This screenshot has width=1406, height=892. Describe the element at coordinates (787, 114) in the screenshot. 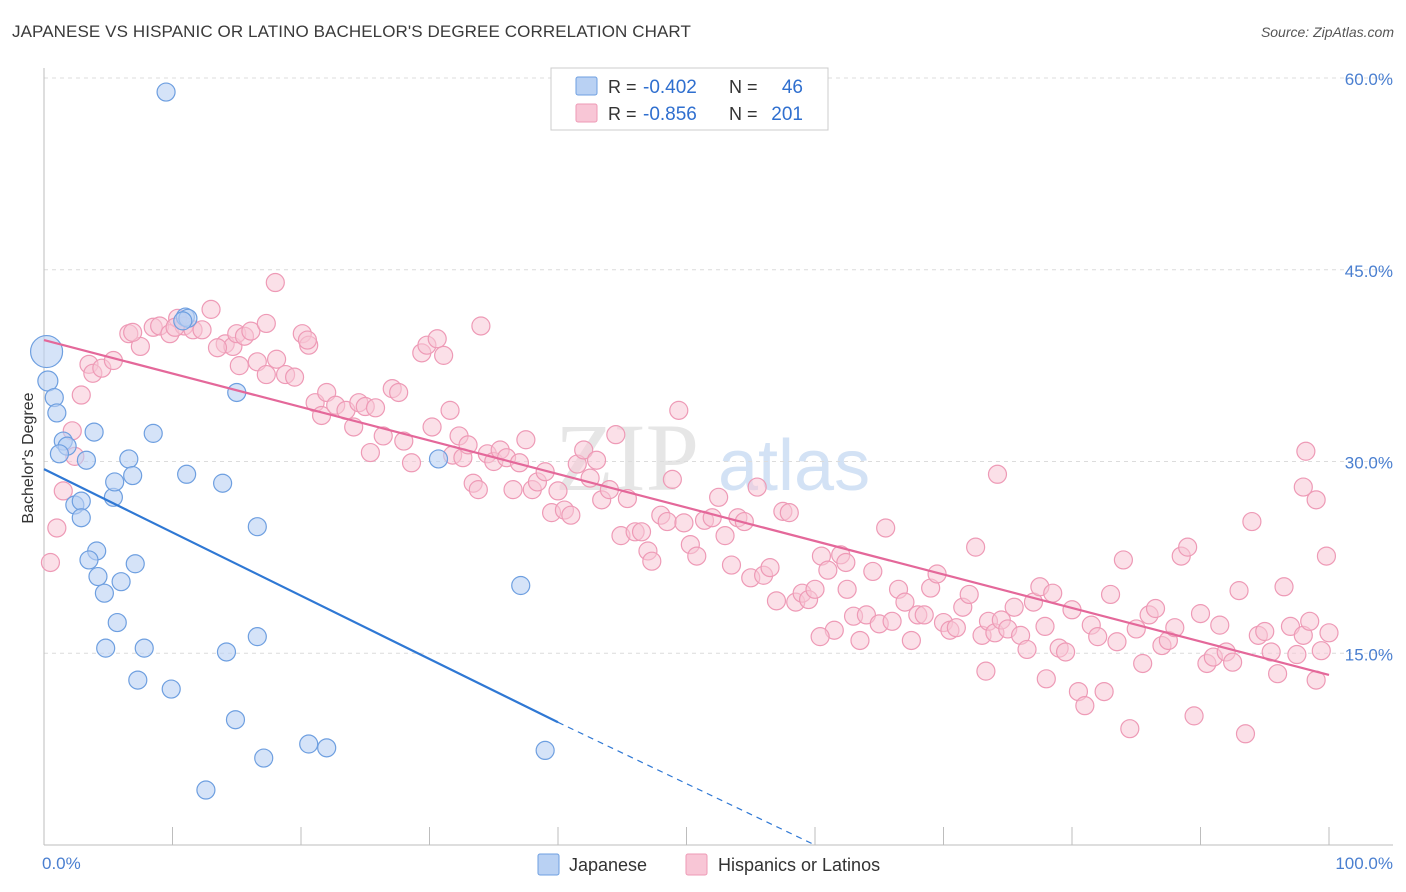

I see `legend-n-hispanic: 201` at that location.